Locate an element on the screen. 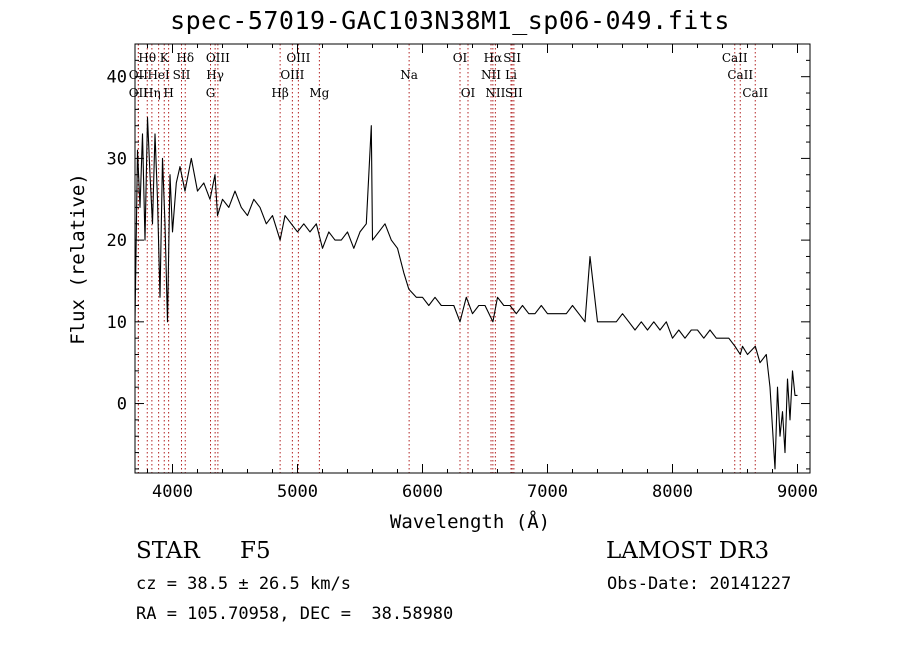  y-tick-label: 30 is located at coordinates (117, 159).